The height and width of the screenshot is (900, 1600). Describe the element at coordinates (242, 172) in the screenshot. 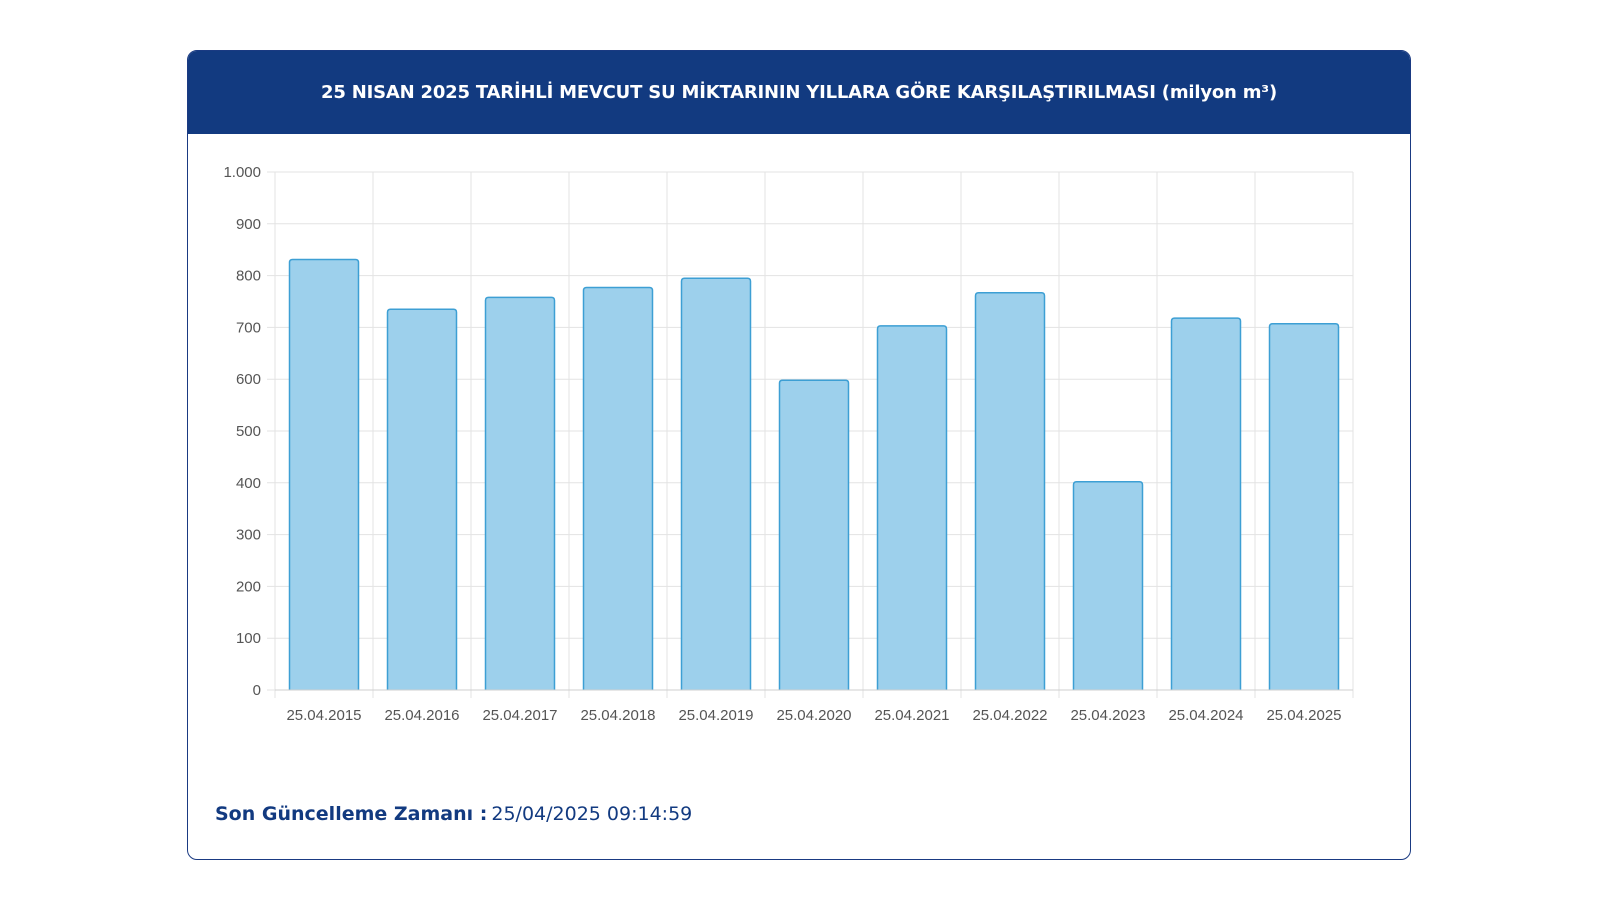

I see `y-tick-label: 1.000` at that location.